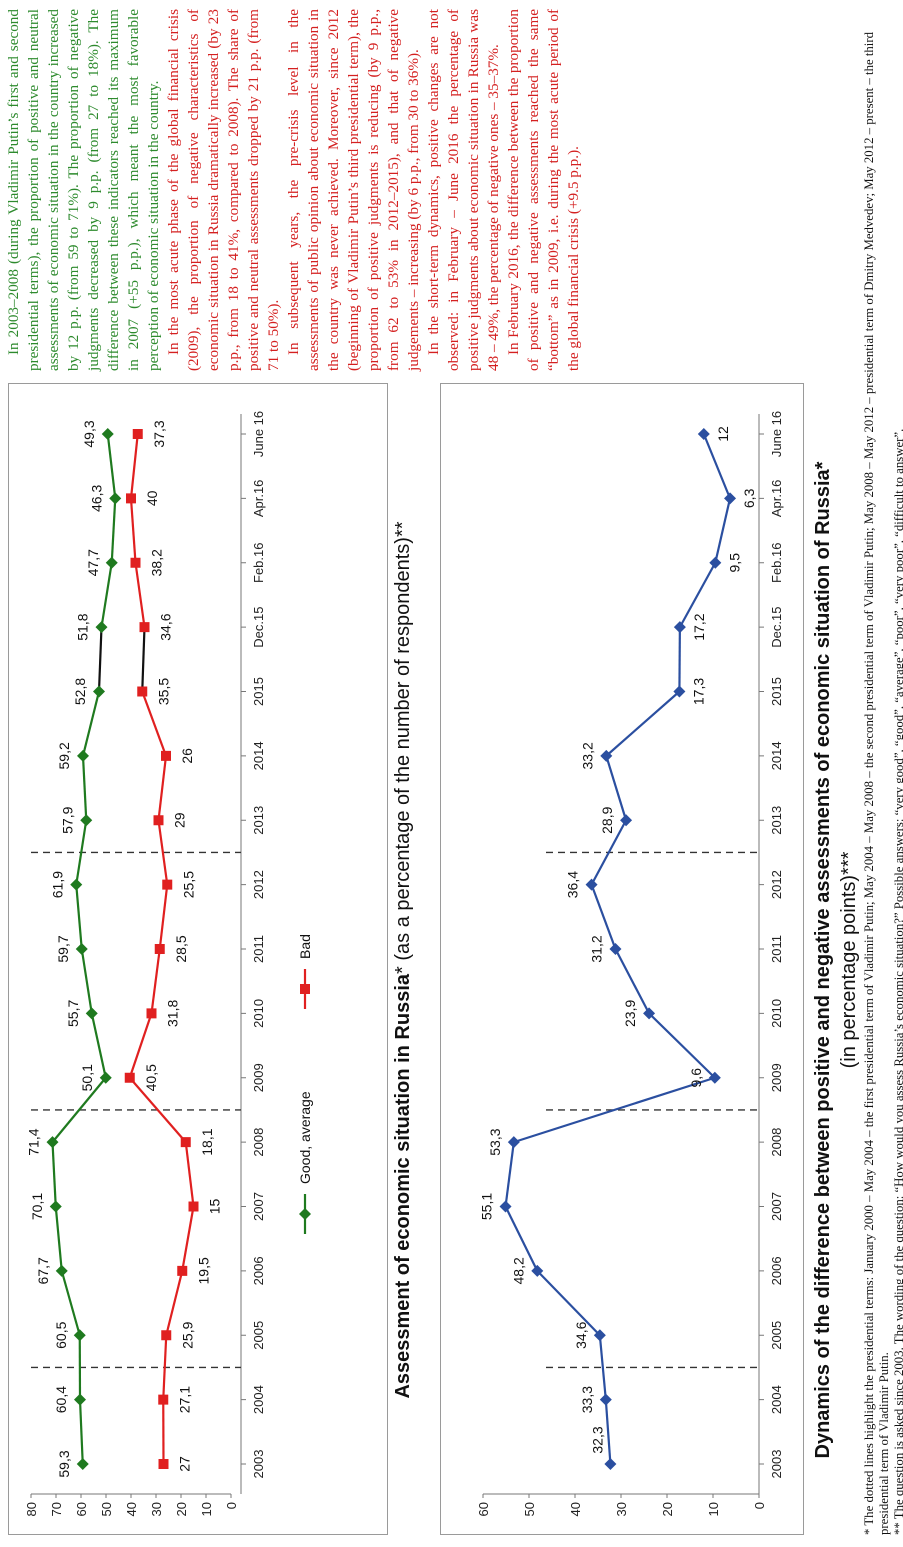  Describe the element at coordinates (776, 1270) in the screenshot. I see `x-tick-label: 2006` at that location.